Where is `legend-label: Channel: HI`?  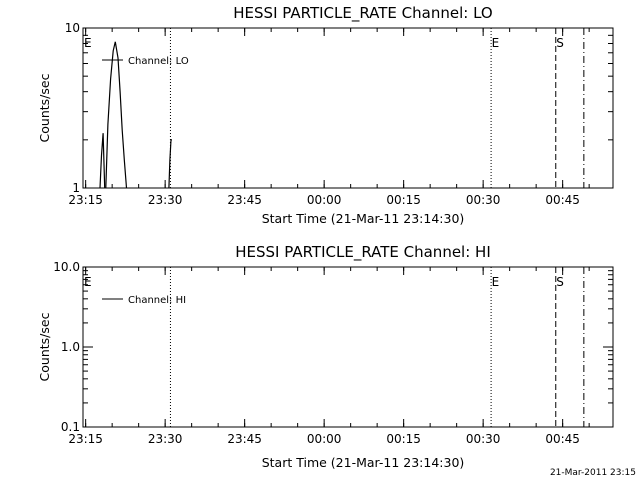 legend-label: Channel: HI is located at coordinates (157, 300).